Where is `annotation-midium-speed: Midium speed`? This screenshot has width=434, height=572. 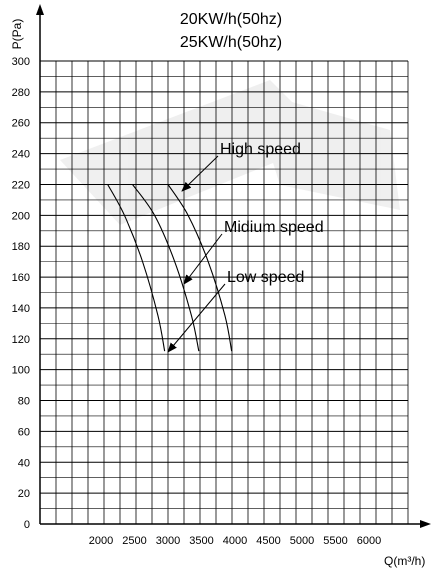 annotation-midium-speed: Midium speed is located at coordinates (253, 252).